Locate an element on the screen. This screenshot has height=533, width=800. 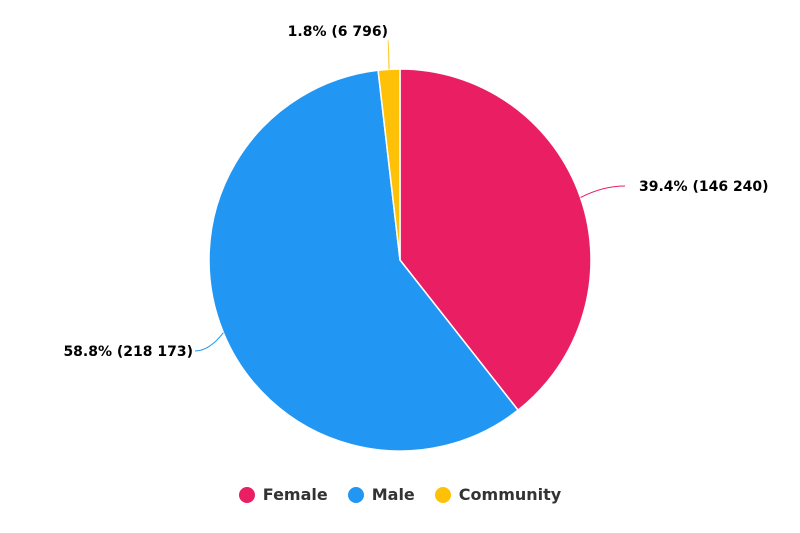
legend-item-male: Male is located at coordinates (381, 494).